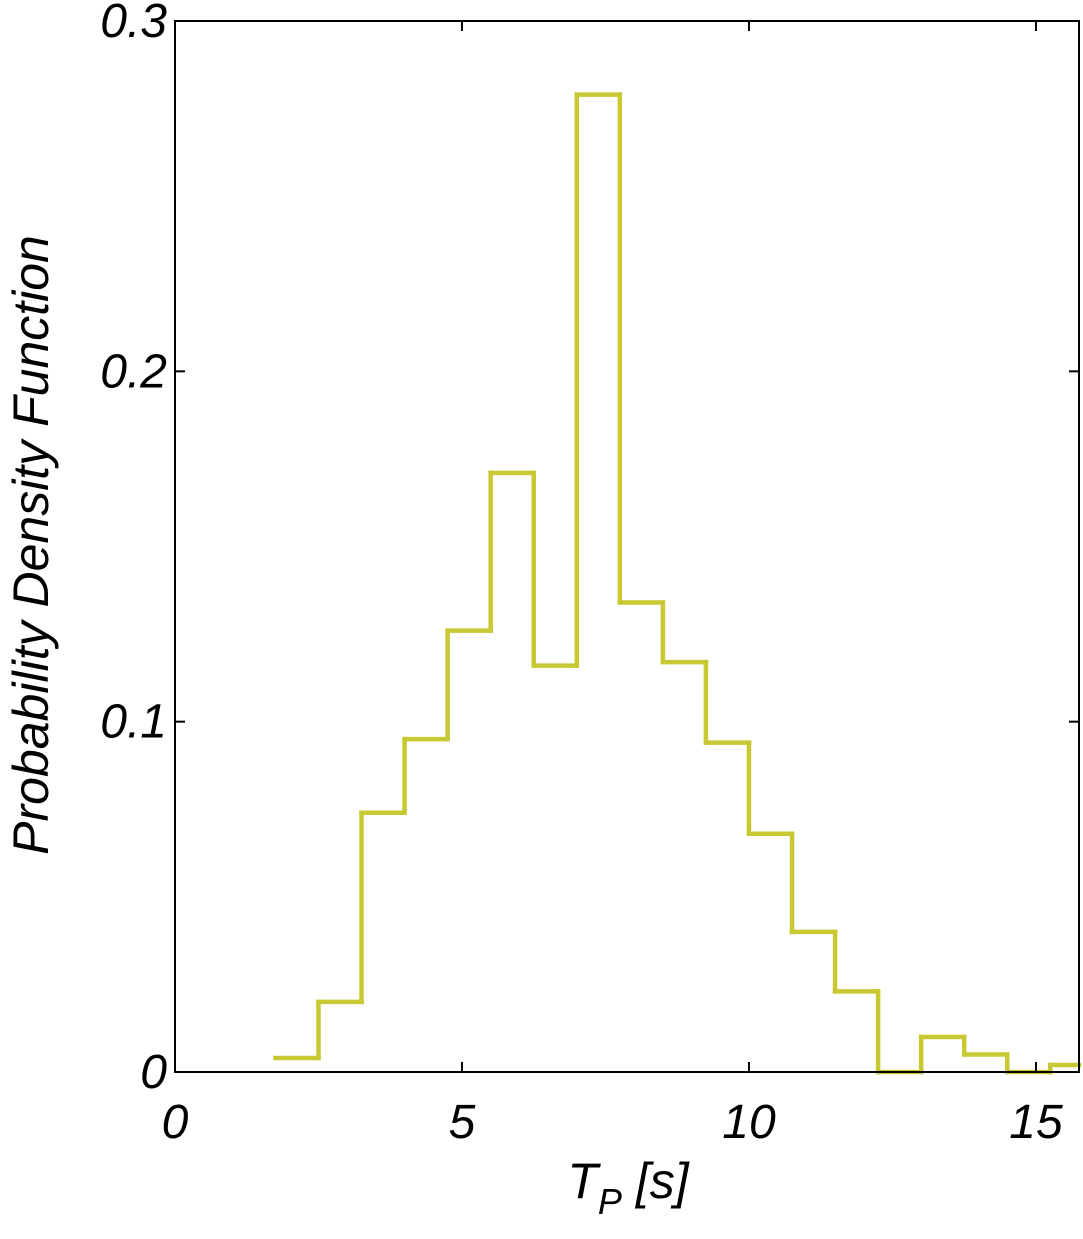 The width and height of the screenshot is (1083, 1239). Describe the element at coordinates (610, 1201) in the screenshot. I see `x-axis-label-subscript: P` at that location.